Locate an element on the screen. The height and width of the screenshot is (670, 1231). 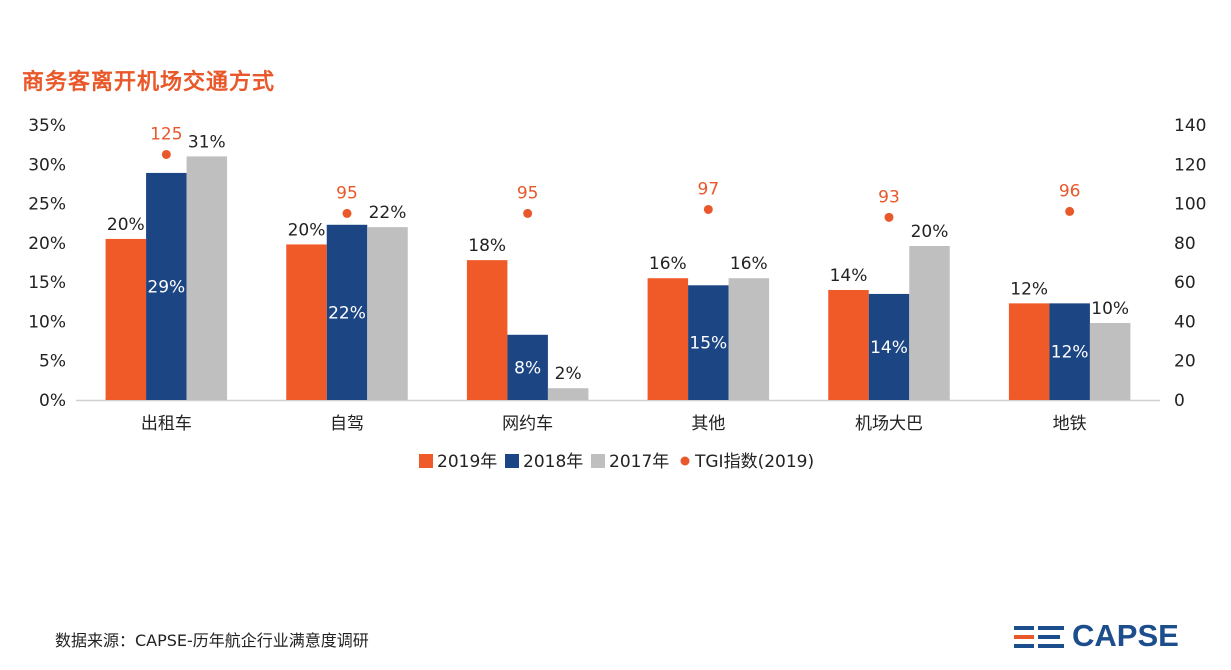
right-axis-tick-label: 0 is located at coordinates (1179, 401).